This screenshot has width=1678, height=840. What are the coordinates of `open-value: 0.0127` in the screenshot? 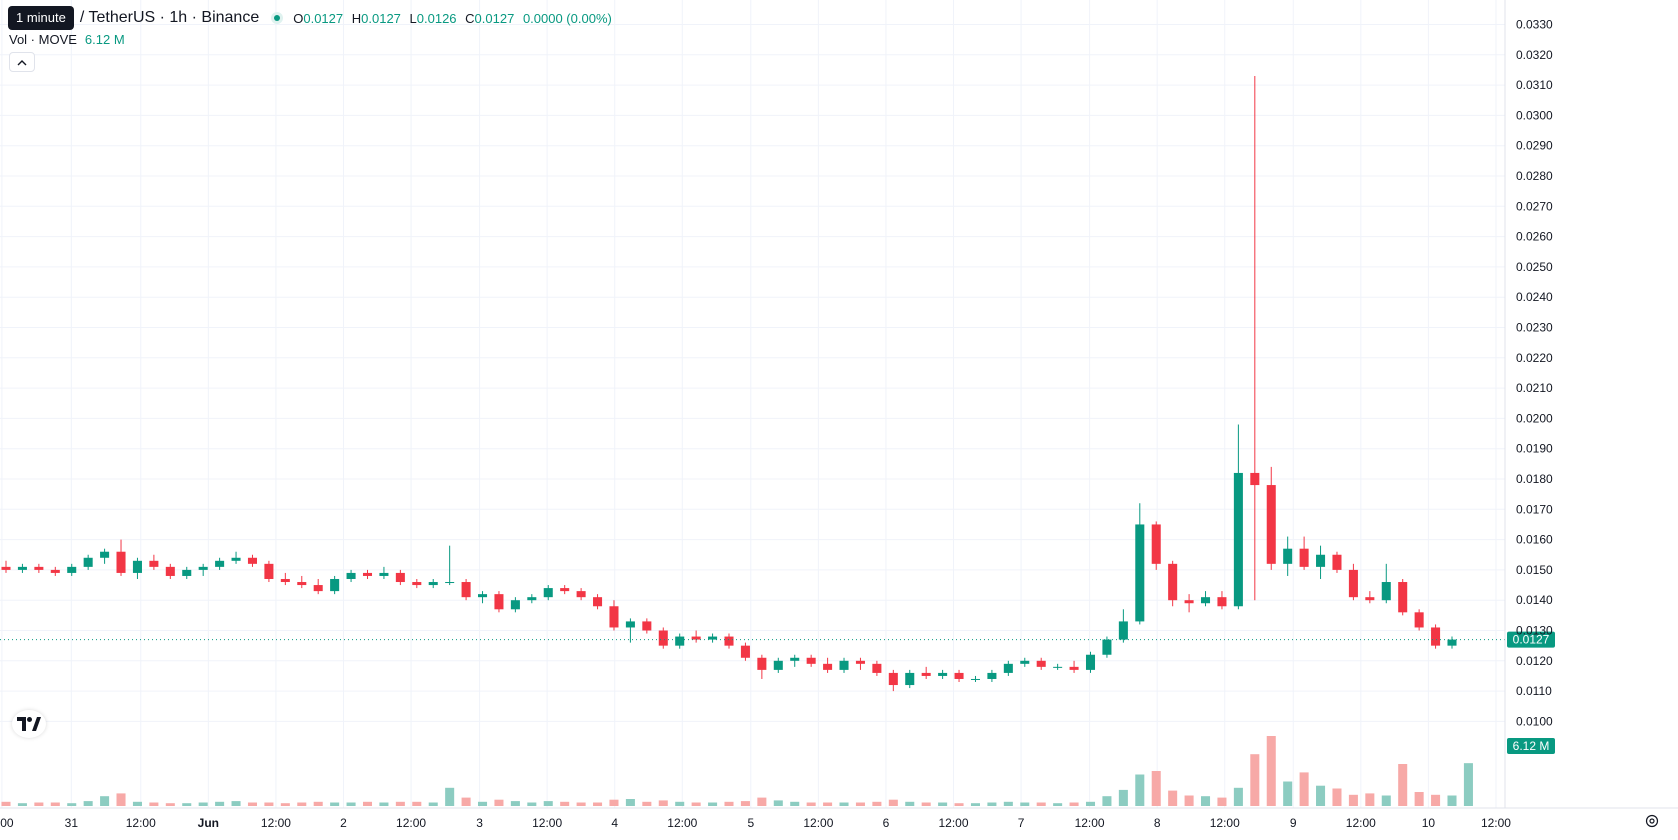 It's located at (323, 18).